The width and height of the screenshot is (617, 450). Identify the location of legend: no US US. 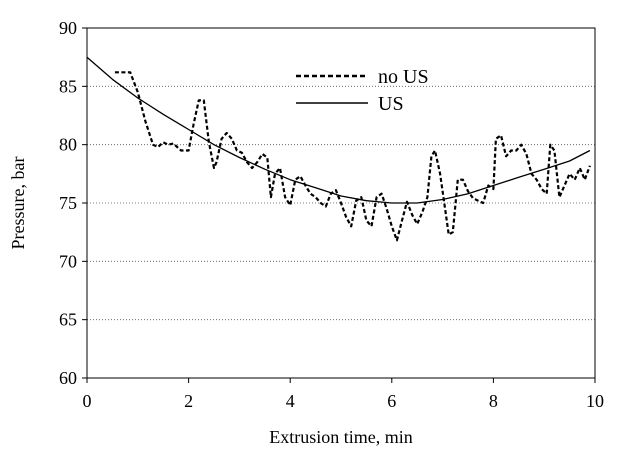
(362, 90).